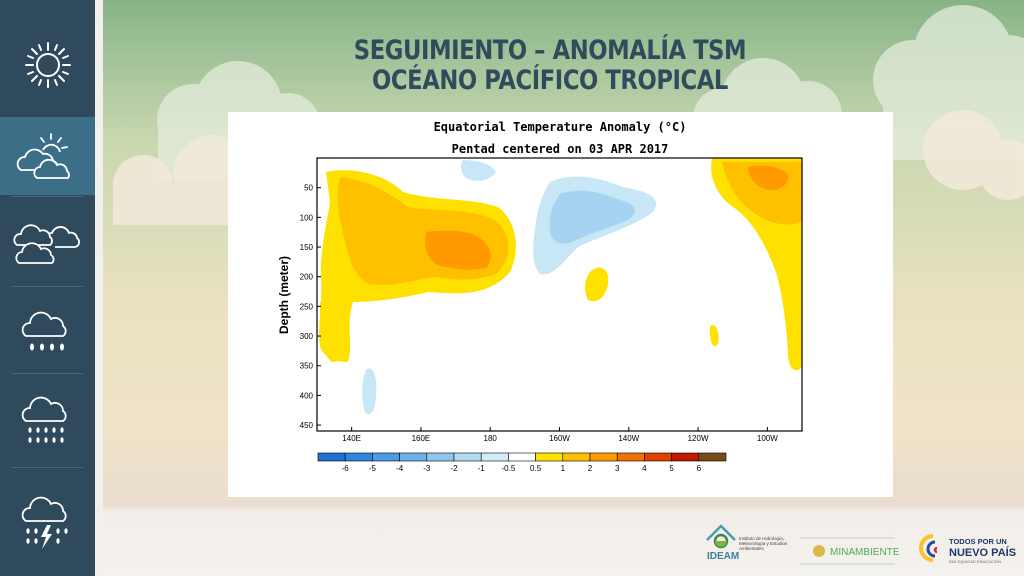 The height and width of the screenshot is (576, 1024). Describe the element at coordinates (369, 391) in the screenshot. I see `cold-anomaly-deep` at that location.